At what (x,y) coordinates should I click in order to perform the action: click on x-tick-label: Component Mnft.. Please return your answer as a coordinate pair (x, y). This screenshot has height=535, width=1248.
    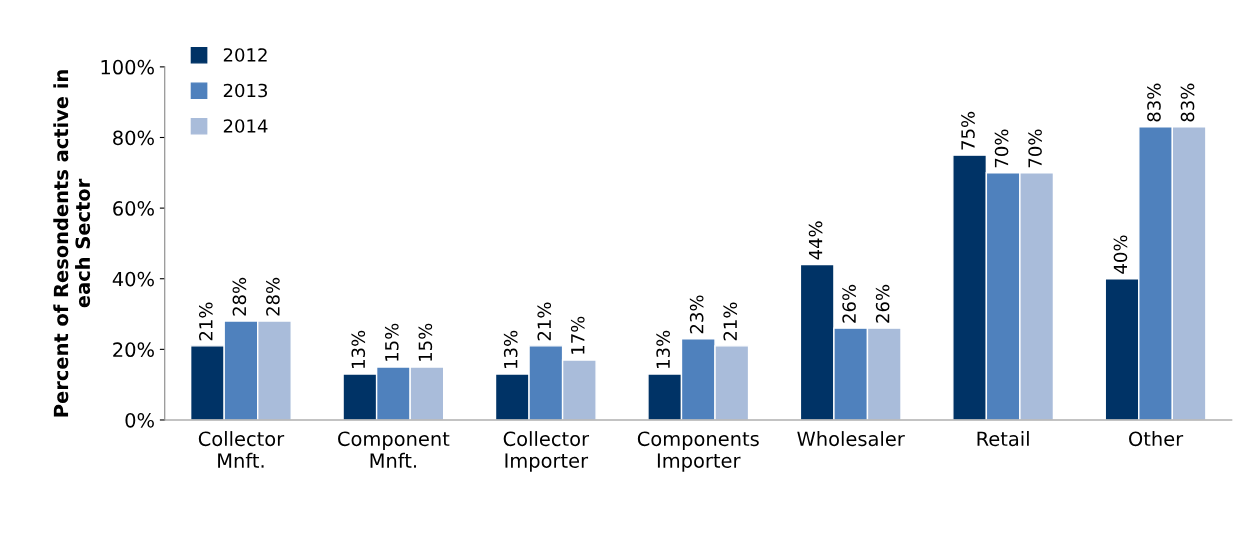
    Looking at the image, I should click on (394, 449).